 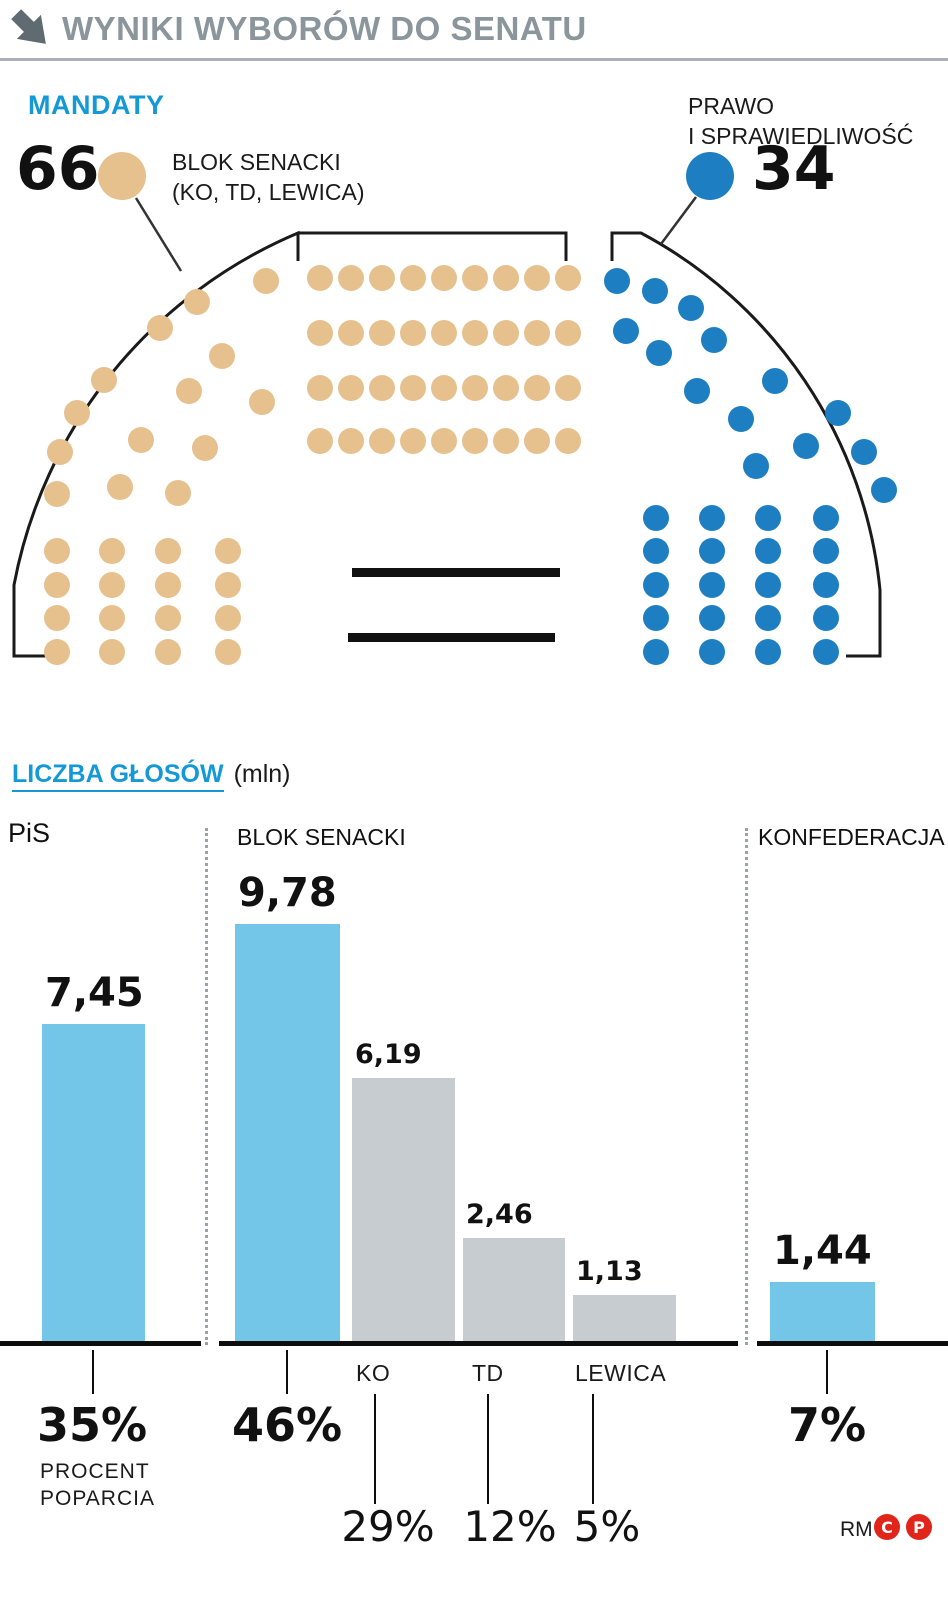 What do you see at coordinates (731, 106) in the screenshot?
I see `party-pis-line1: PRAWO` at bounding box center [731, 106].